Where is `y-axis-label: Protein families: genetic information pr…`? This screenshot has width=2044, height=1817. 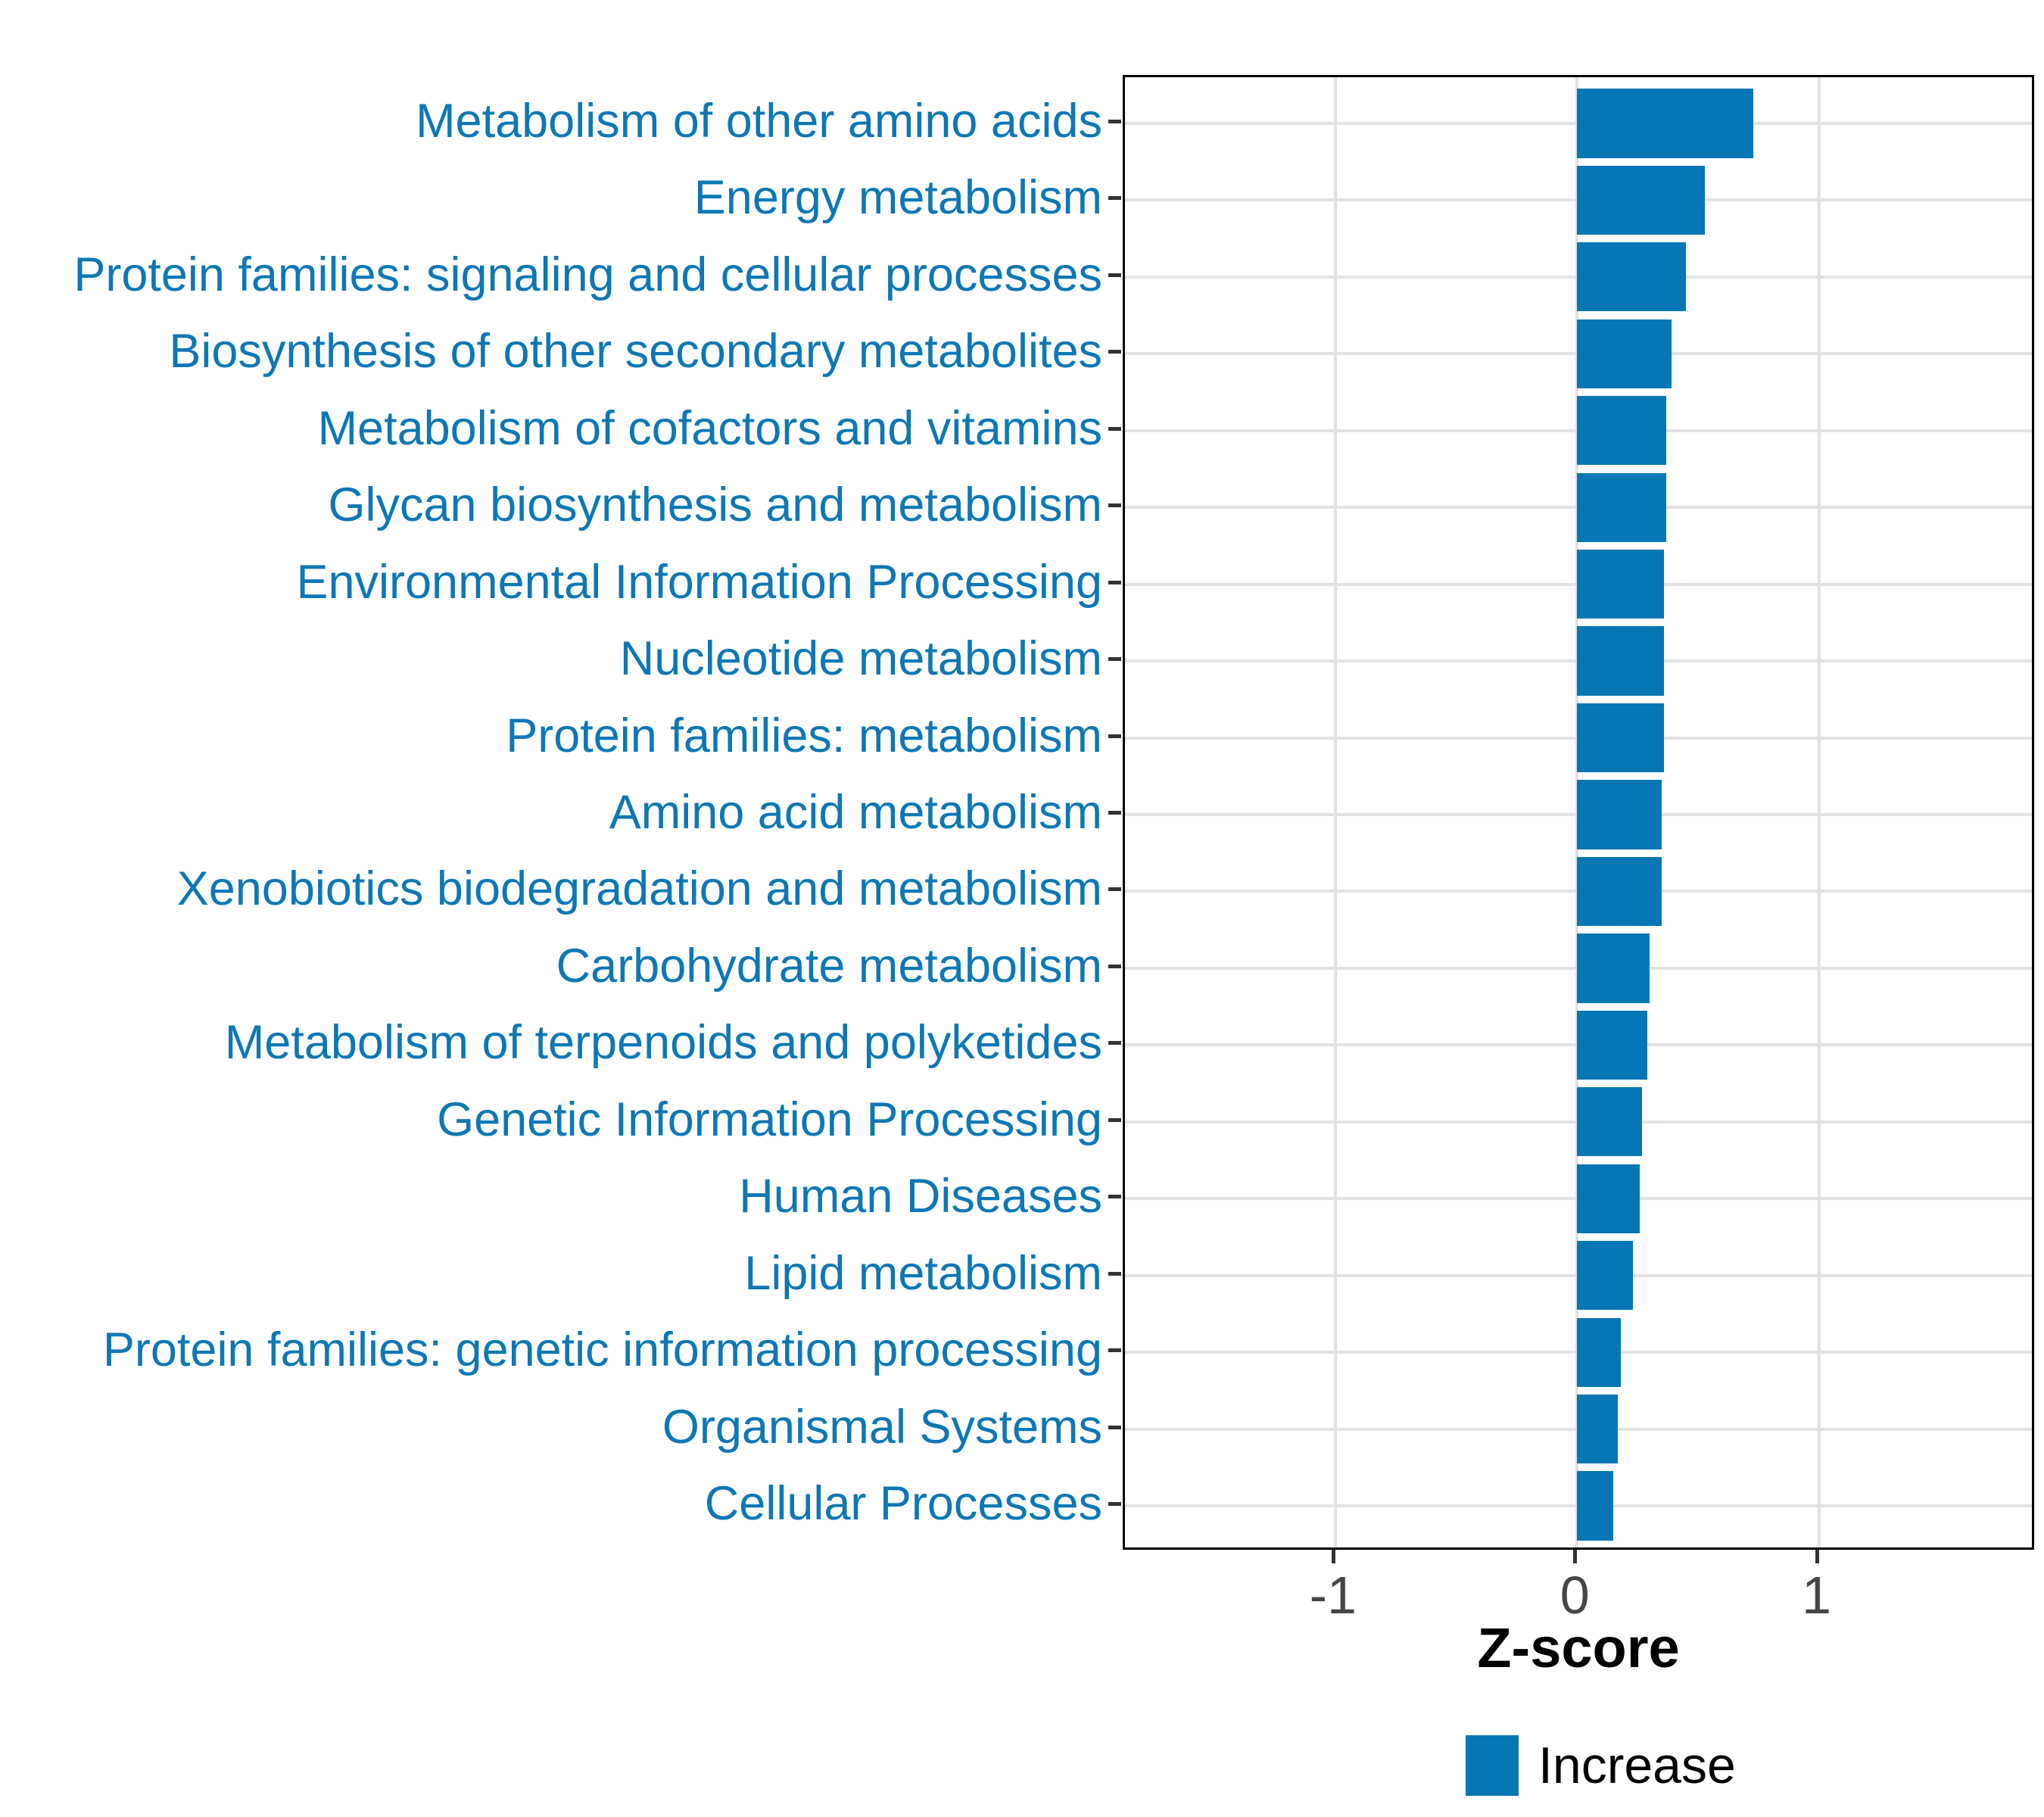 y-axis-label: Protein families: genetic information pr… is located at coordinates (602, 1350).